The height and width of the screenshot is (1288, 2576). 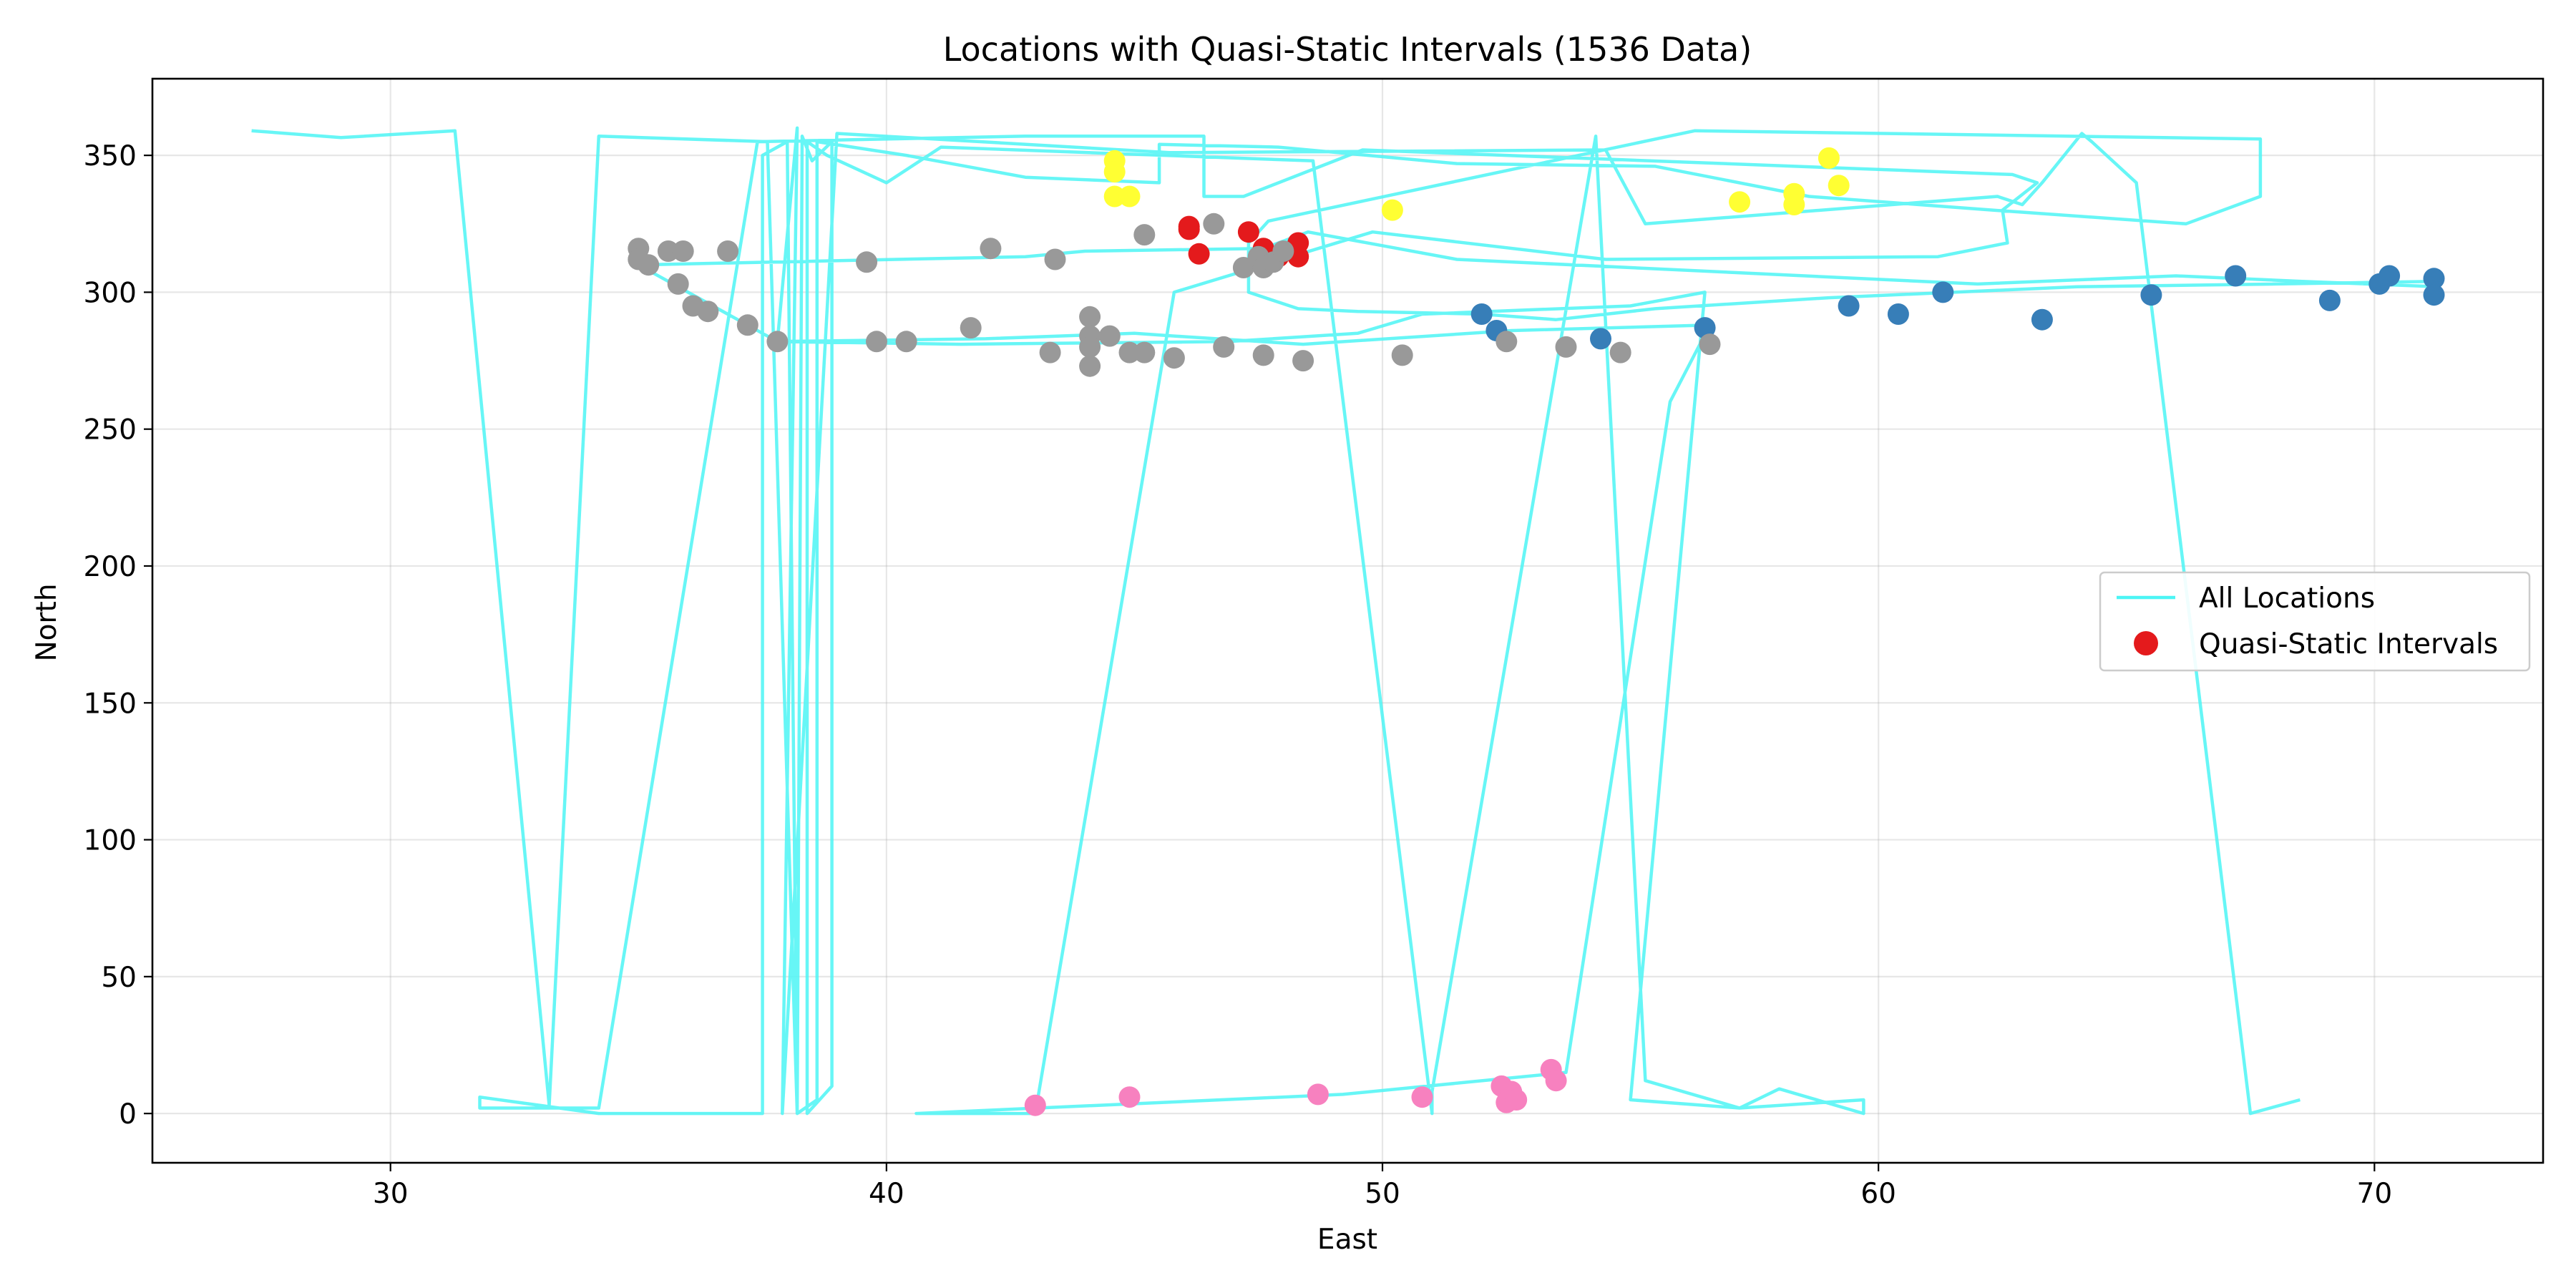 I want to click on x-axis-label: East, so click(x=1347, y=1240).